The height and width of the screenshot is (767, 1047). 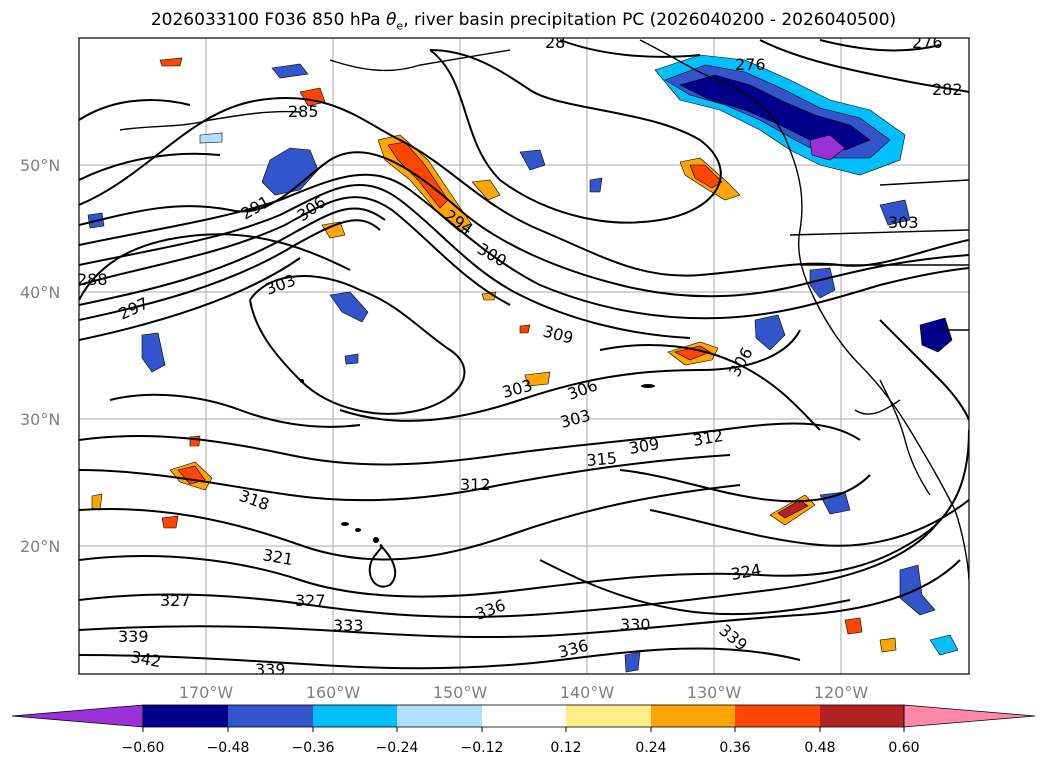 What do you see at coordinates (947, 89) in the screenshot?
I see `contour-label: 282` at bounding box center [947, 89].